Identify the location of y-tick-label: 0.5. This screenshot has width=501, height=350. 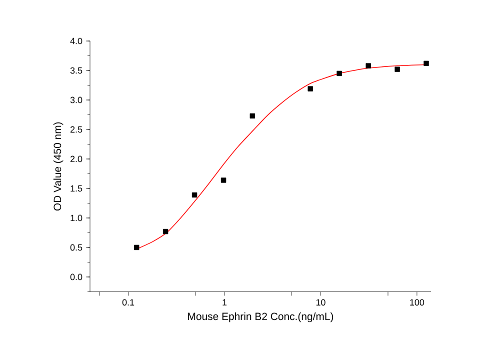
(76, 247).